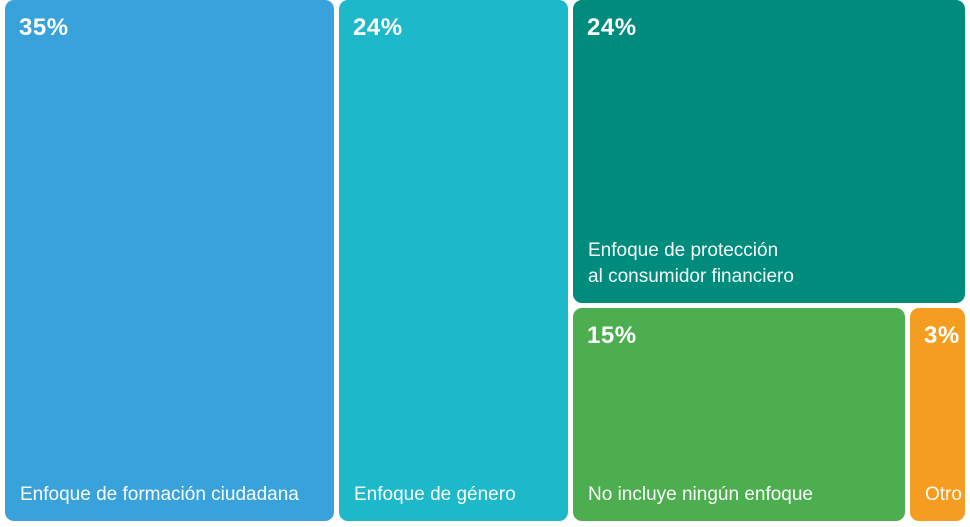  I want to click on treemap-tile-otro: 3% Otro, so click(937, 414).